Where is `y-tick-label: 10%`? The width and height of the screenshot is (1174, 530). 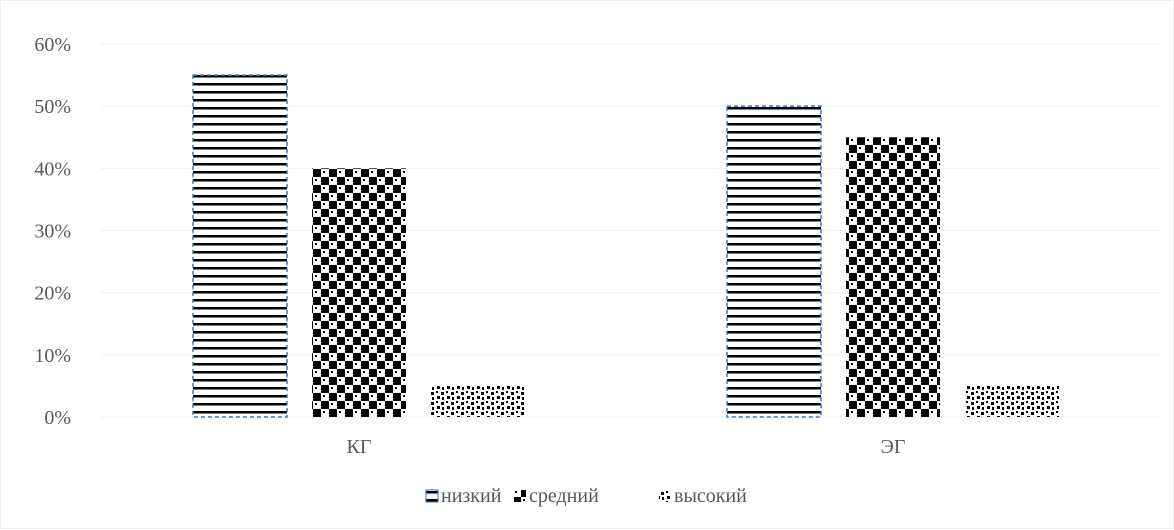 y-tick-label: 10% is located at coordinates (52, 356).